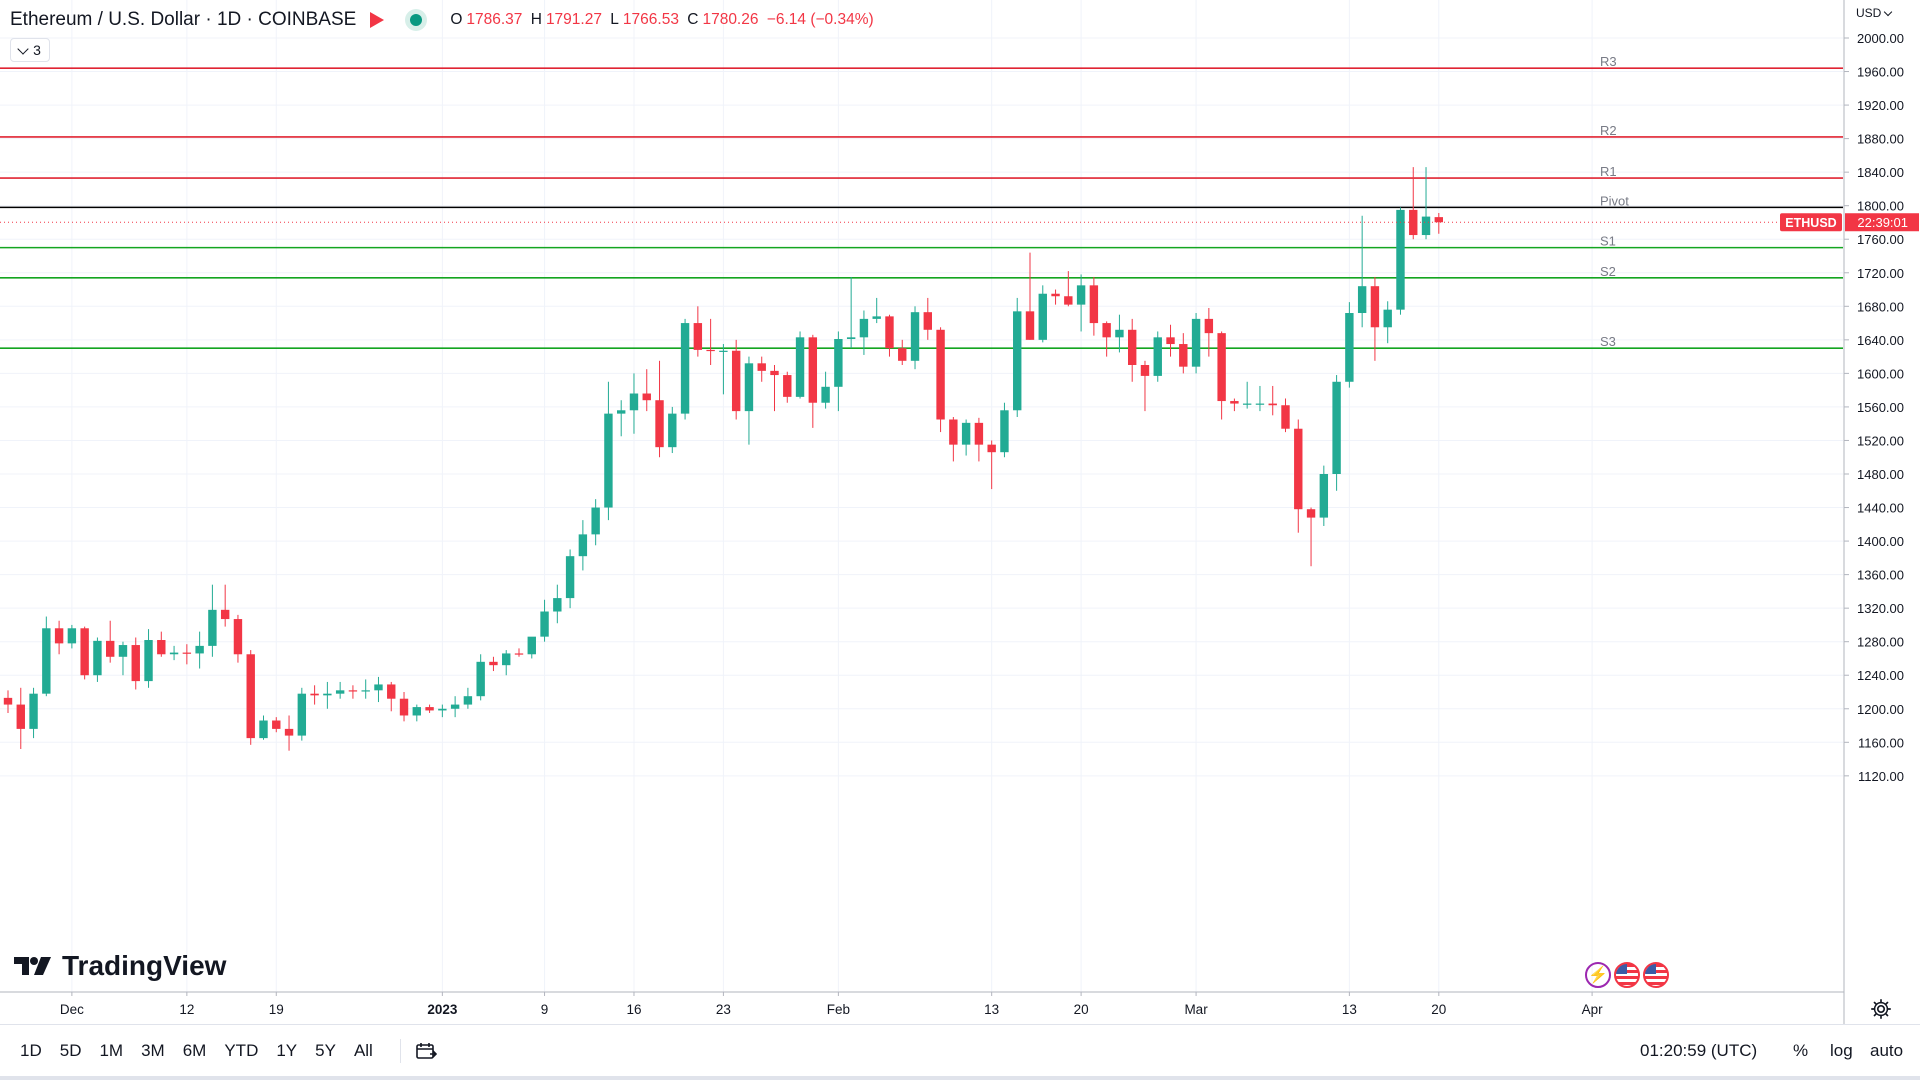 Image resolution: width=1920 pixels, height=1080 pixels. Describe the element at coordinates (1880, 38) in the screenshot. I see `price-tick-label: 2000.00` at that location.